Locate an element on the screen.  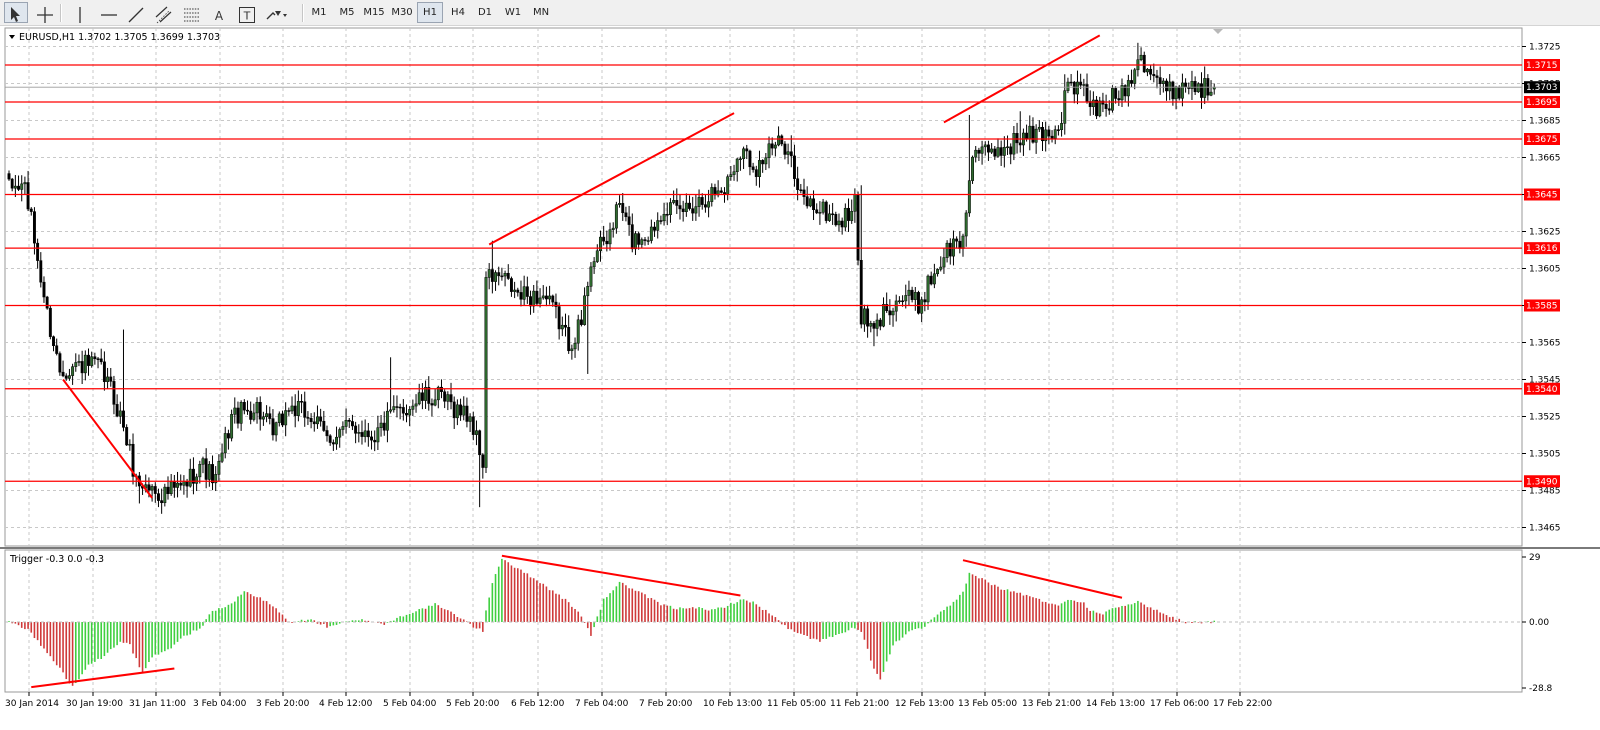
equidistant-channel-tool-button is located at coordinates (164, 13).